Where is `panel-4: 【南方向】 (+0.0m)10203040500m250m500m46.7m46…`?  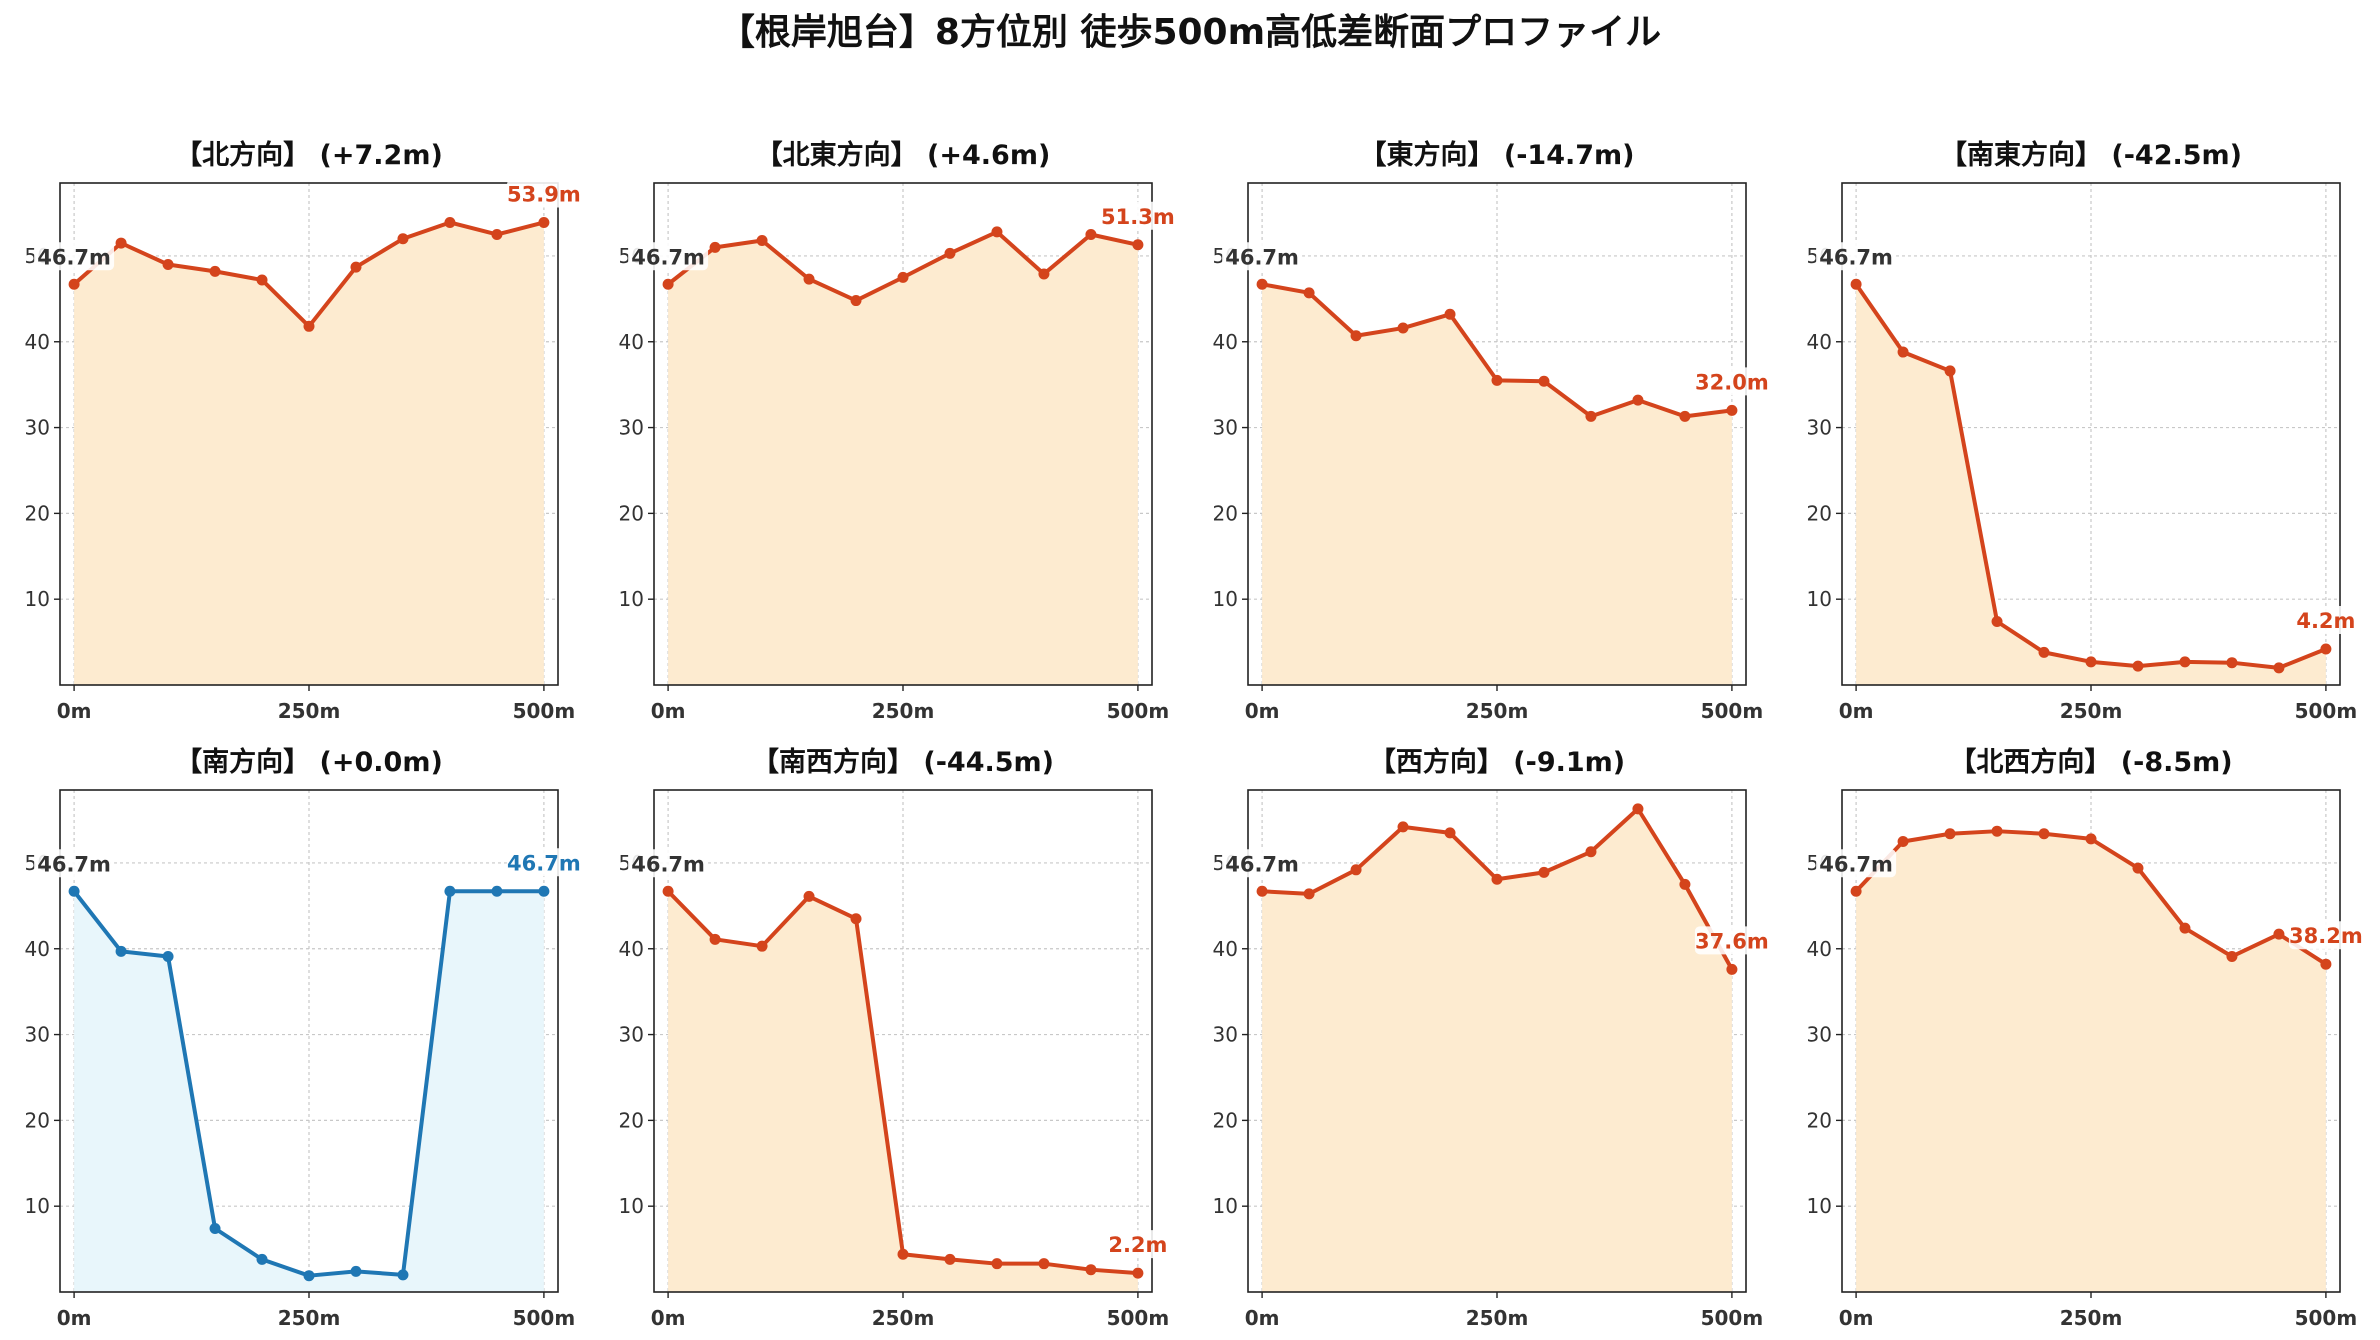
panel-4: 【南方向】 (+0.0m)10203040500m250m500m46.7m46… is located at coordinates (303, 1038).